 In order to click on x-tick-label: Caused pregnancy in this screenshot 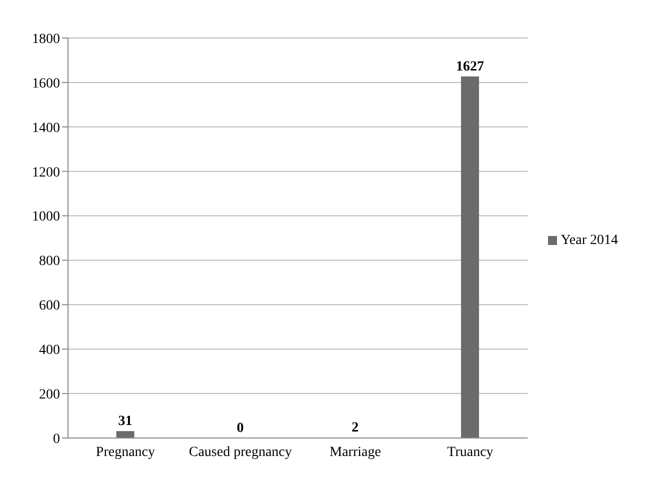, I will do `click(240, 452)`.